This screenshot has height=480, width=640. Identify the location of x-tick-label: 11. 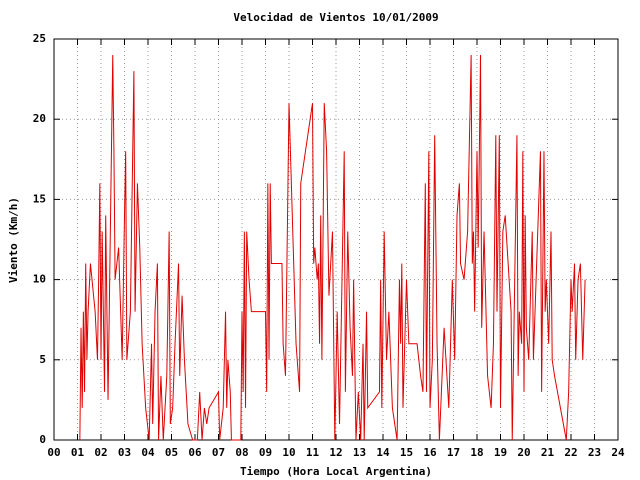
(313, 452).